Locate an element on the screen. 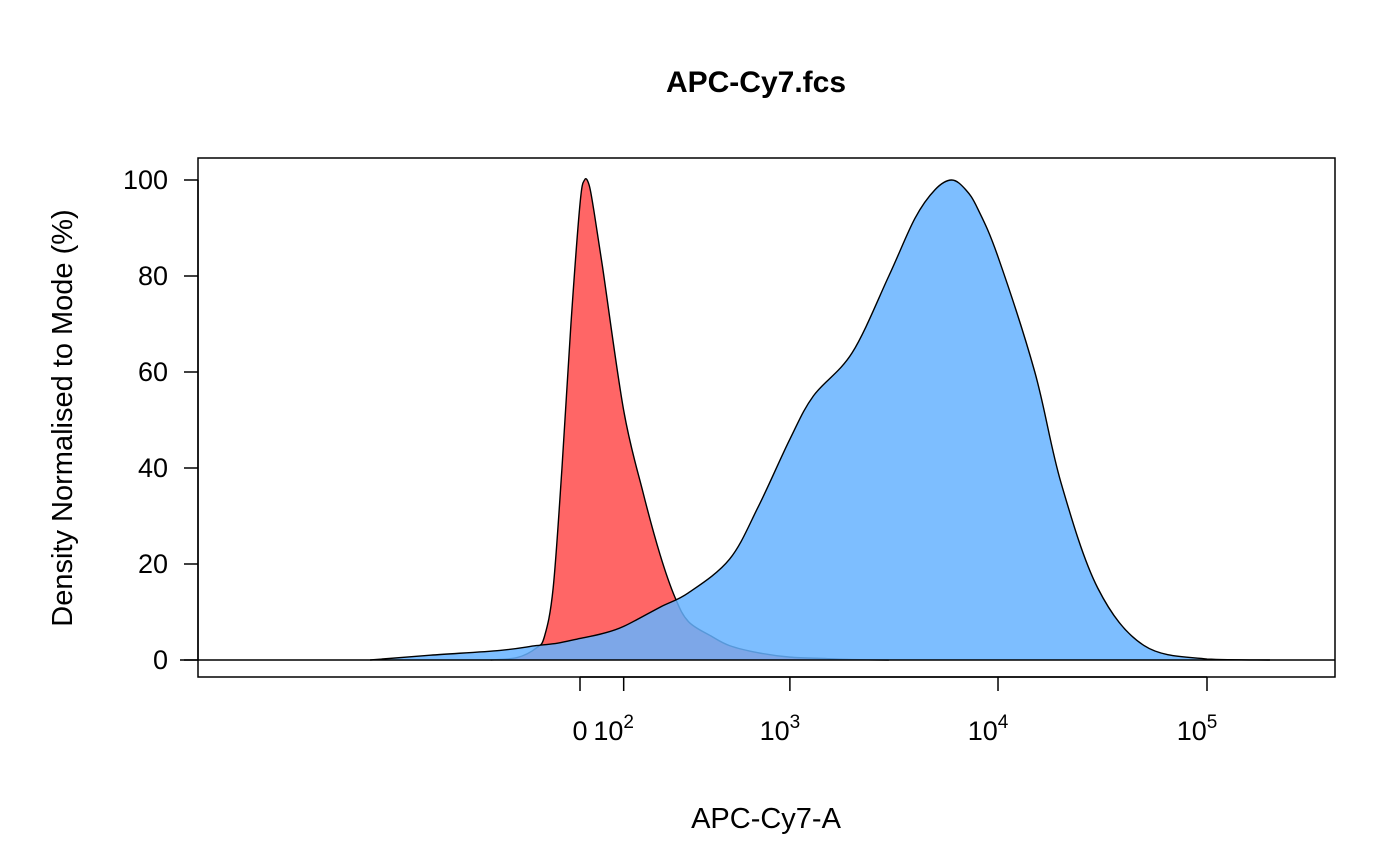 This screenshot has height=866, width=1400. y-tick-label: 60 is located at coordinates (153, 372).